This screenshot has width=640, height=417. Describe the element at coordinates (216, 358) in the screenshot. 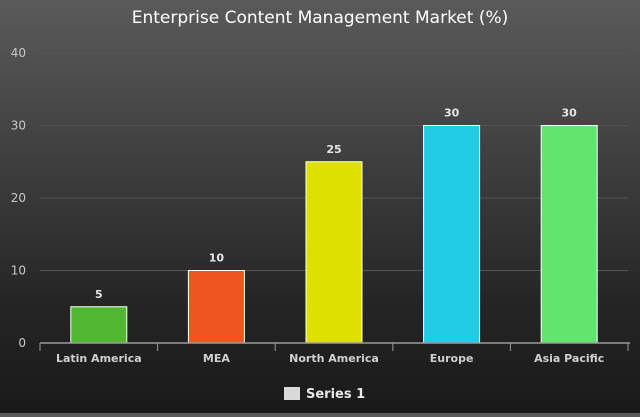

I see `x-tick-label: MEA` at that location.